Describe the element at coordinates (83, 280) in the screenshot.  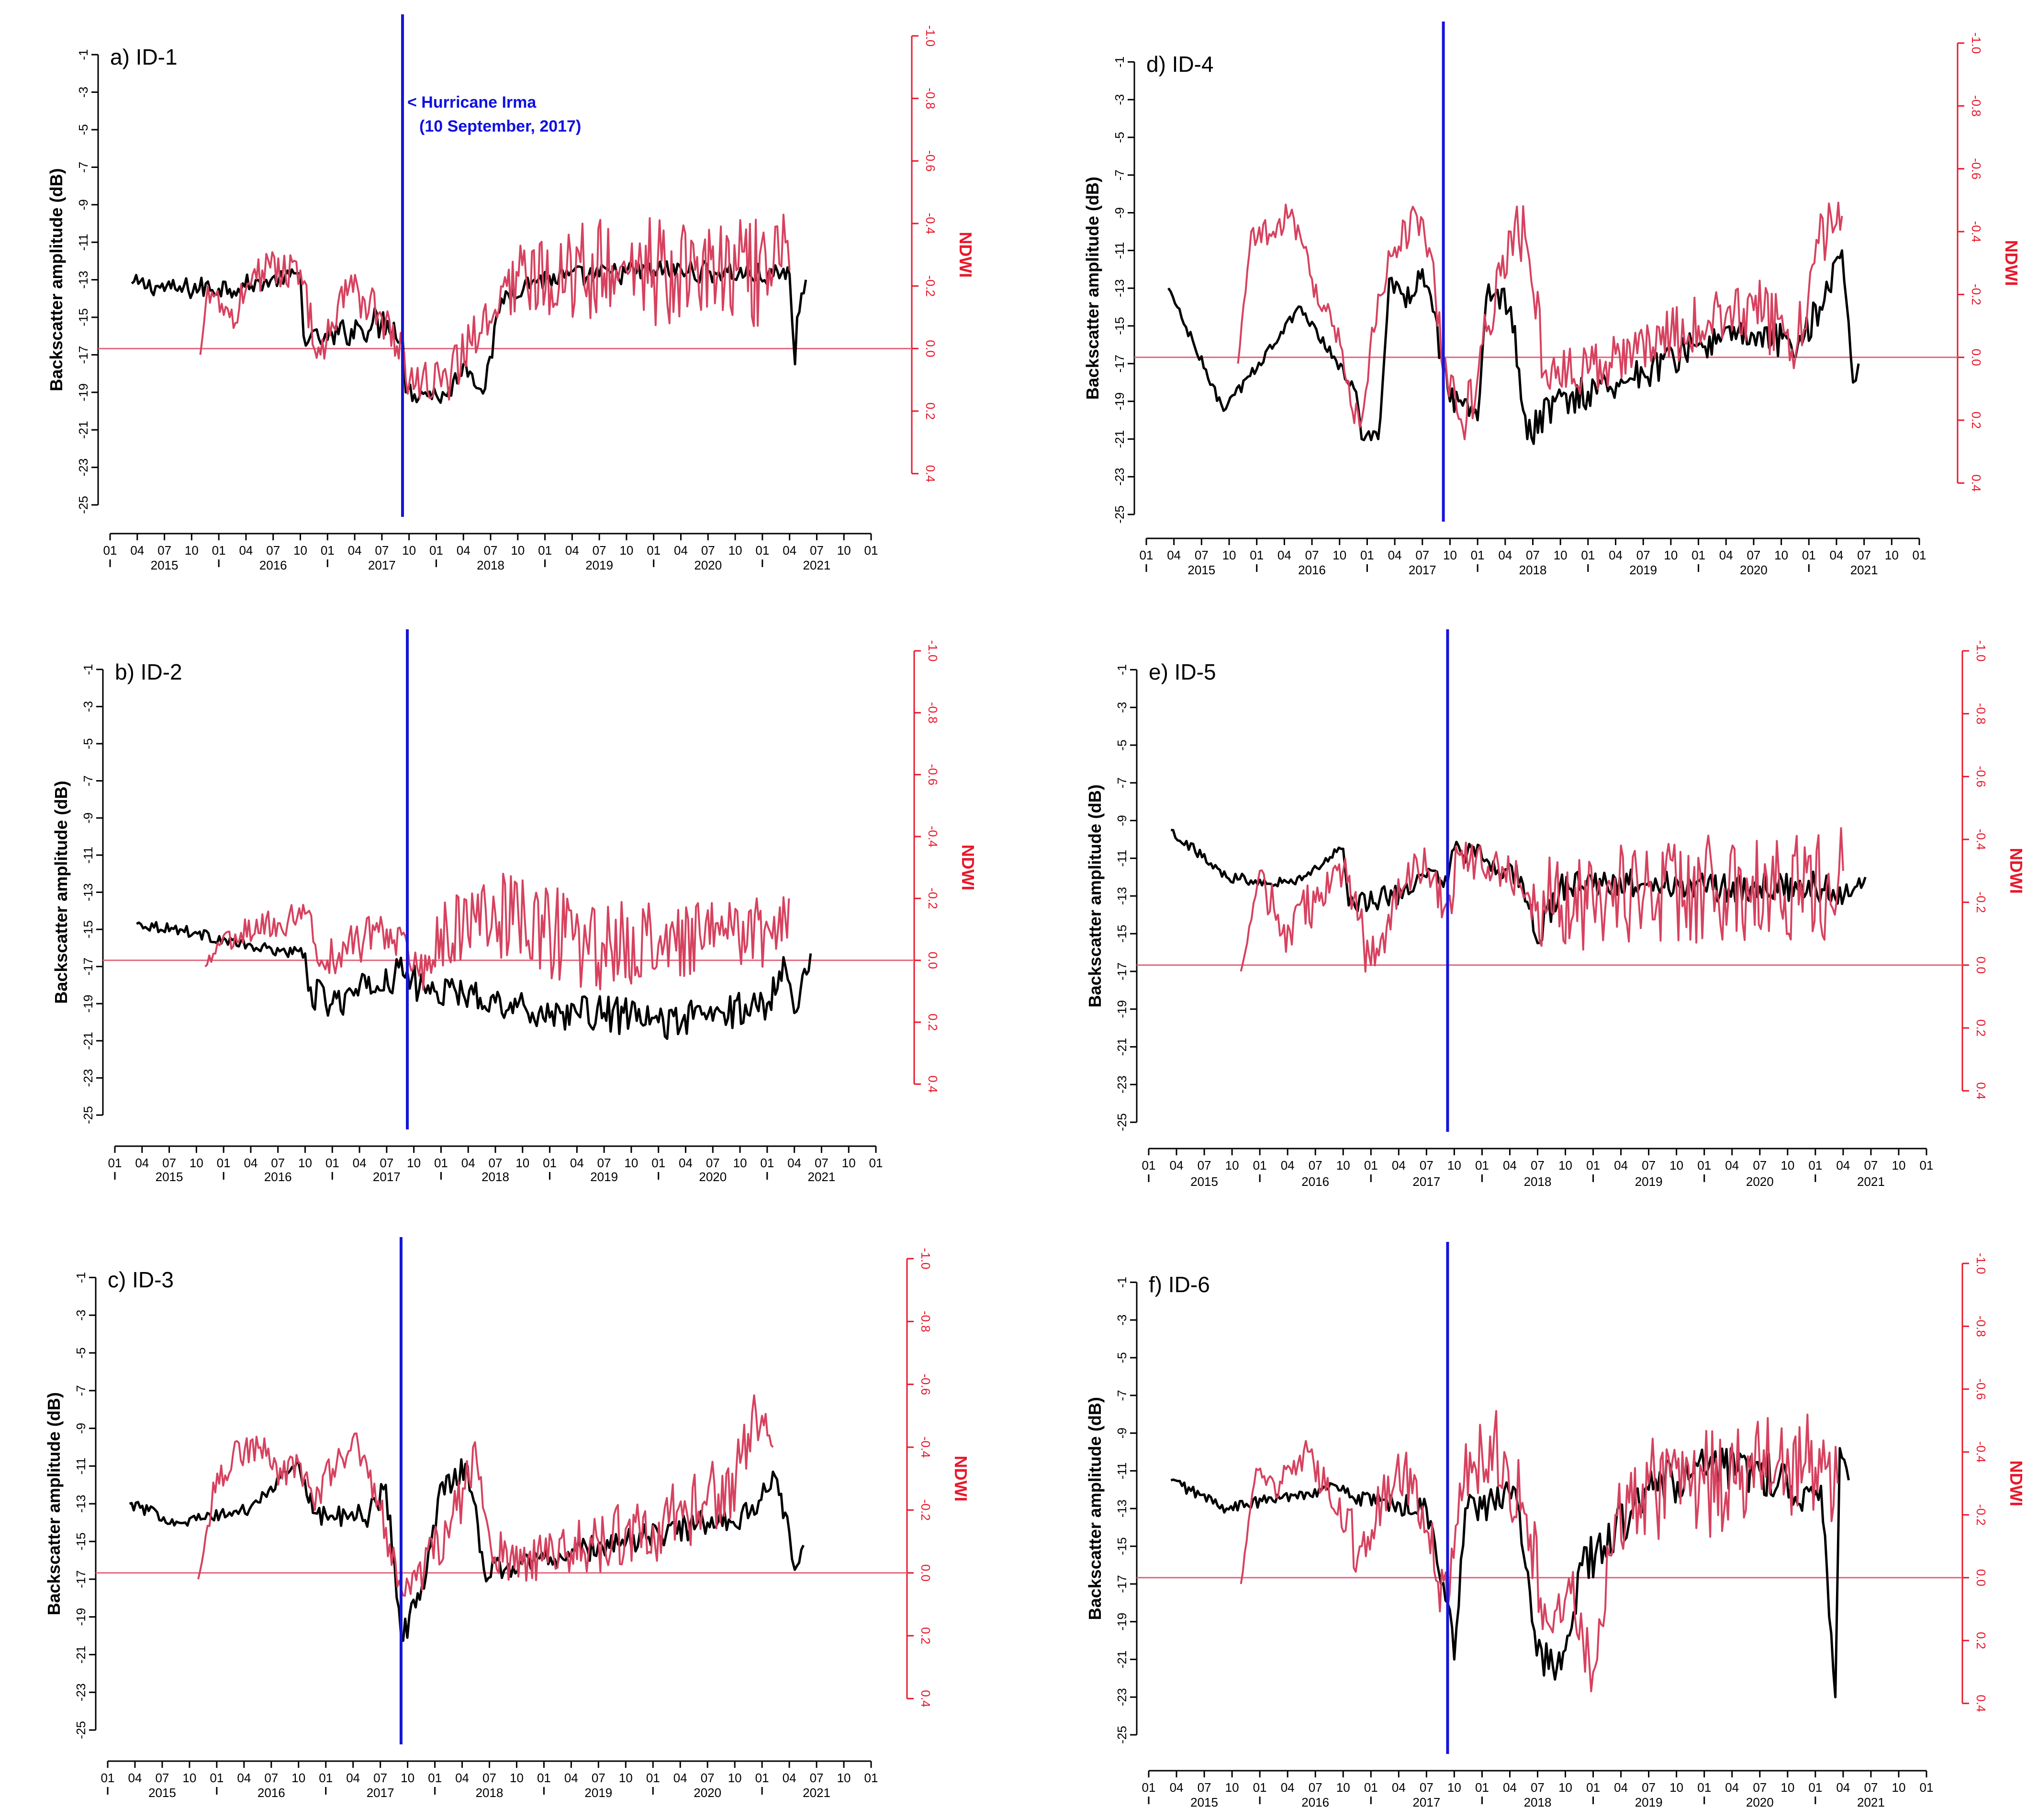
I see `left-axis-tick-label: -13` at that location.